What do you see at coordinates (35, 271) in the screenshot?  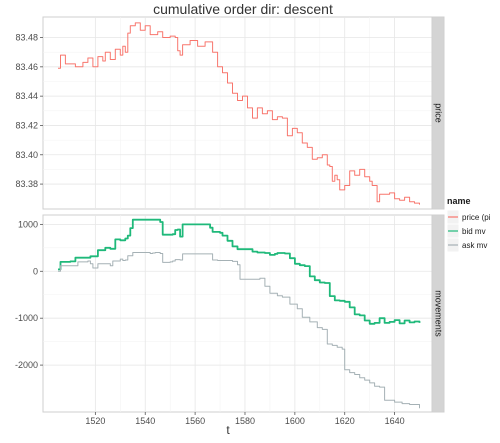 I see `y-tick-label: 0` at bounding box center [35, 271].